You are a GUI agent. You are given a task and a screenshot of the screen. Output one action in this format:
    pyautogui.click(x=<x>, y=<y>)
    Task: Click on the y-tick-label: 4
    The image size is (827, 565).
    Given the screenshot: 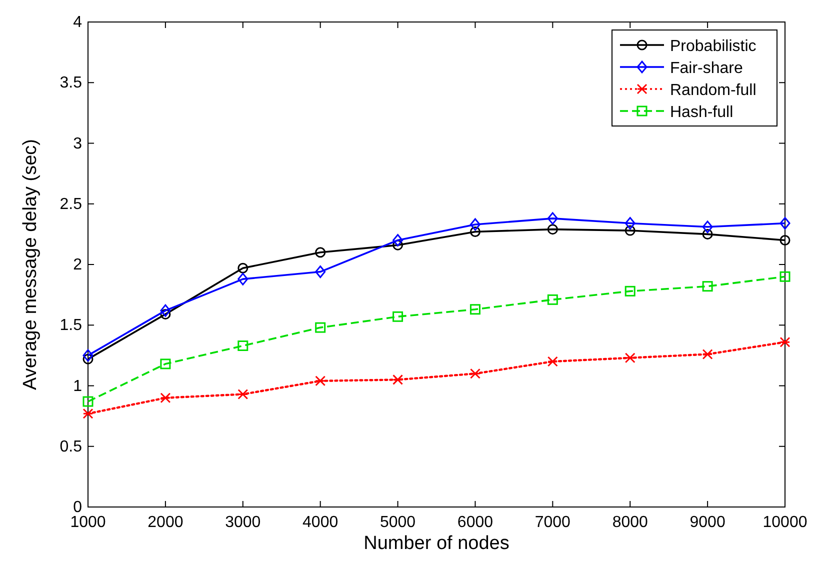 What is the action you would take?
    pyautogui.click(x=77, y=22)
    